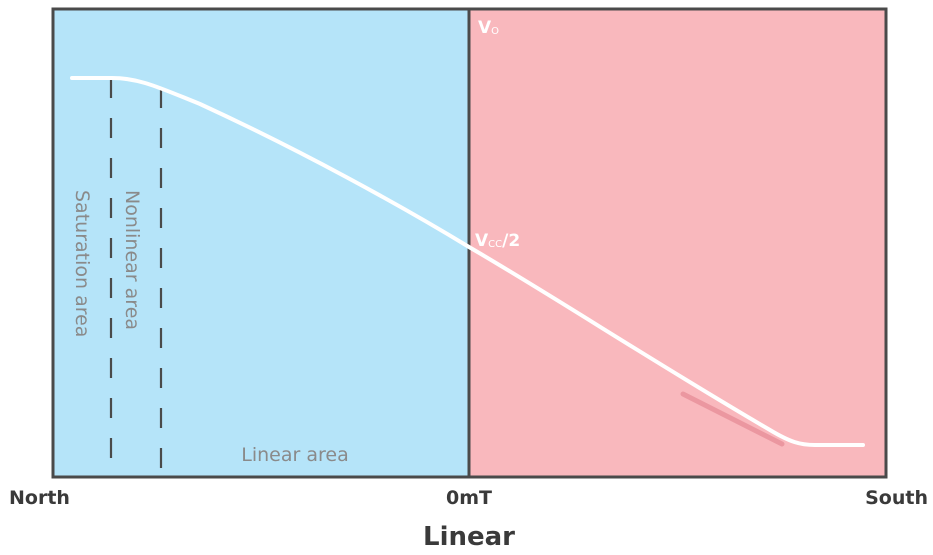 The height and width of the screenshot is (555, 933). What do you see at coordinates (485, 28) in the screenshot?
I see `vo-main-text: V` at bounding box center [485, 28].